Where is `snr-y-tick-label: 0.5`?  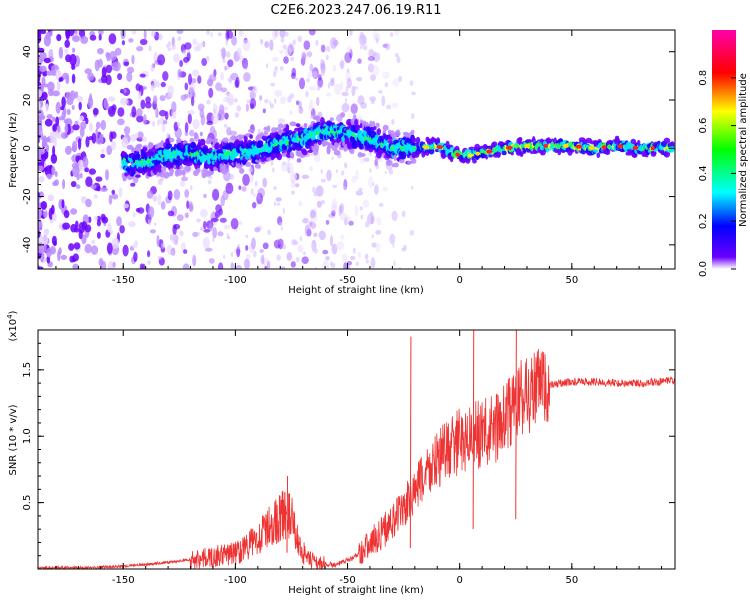 snr-y-tick-label: 0.5 is located at coordinates (27, 503).